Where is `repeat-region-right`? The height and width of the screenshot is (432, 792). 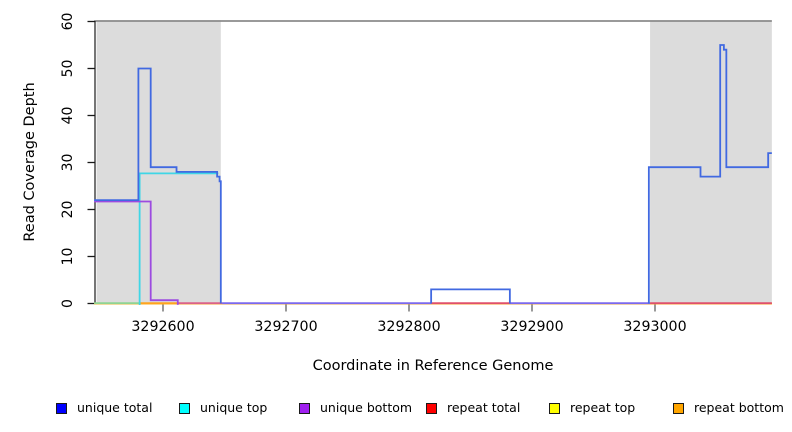 repeat-region-right is located at coordinates (711, 162).